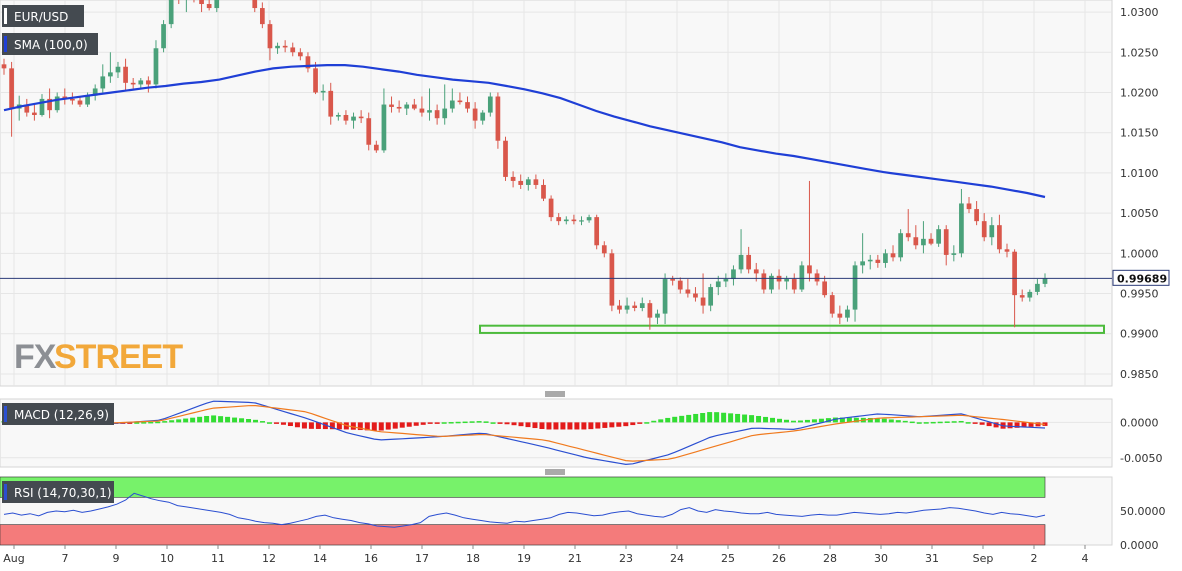 This screenshot has width=1182, height=571. Describe the element at coordinates (1141, 458) in the screenshot. I see `macd-tick-label: -0.0050` at that location.